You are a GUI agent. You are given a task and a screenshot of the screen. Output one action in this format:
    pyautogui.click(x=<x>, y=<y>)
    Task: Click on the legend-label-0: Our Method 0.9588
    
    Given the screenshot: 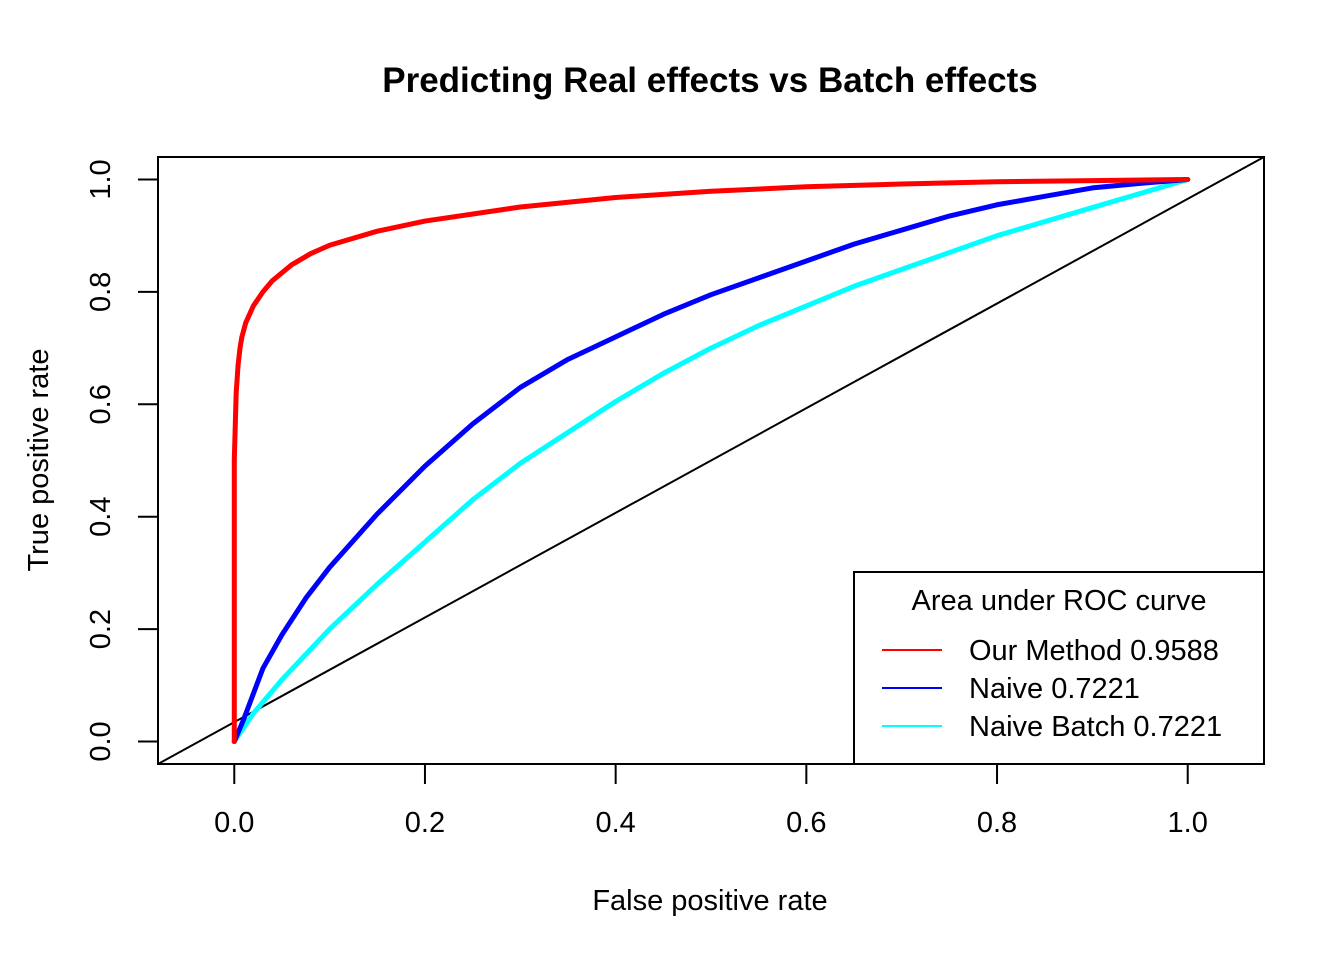 What is the action you would take?
    pyautogui.click(x=1094, y=651)
    